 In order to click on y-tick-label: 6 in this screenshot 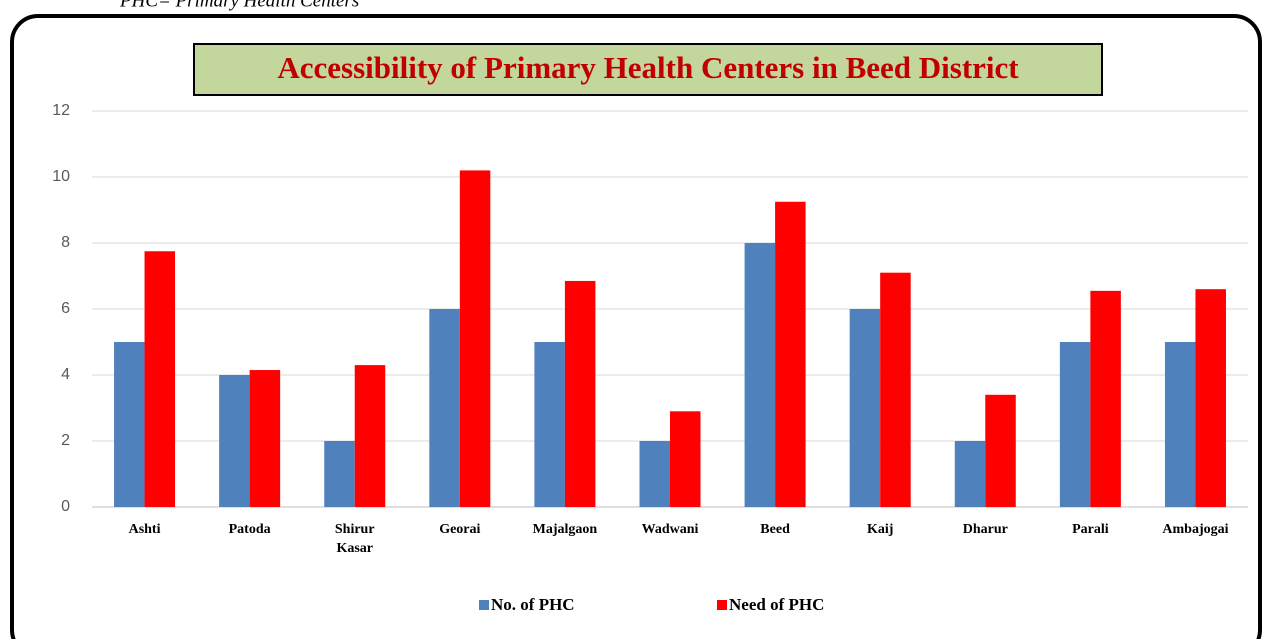, I will do `click(65, 308)`.